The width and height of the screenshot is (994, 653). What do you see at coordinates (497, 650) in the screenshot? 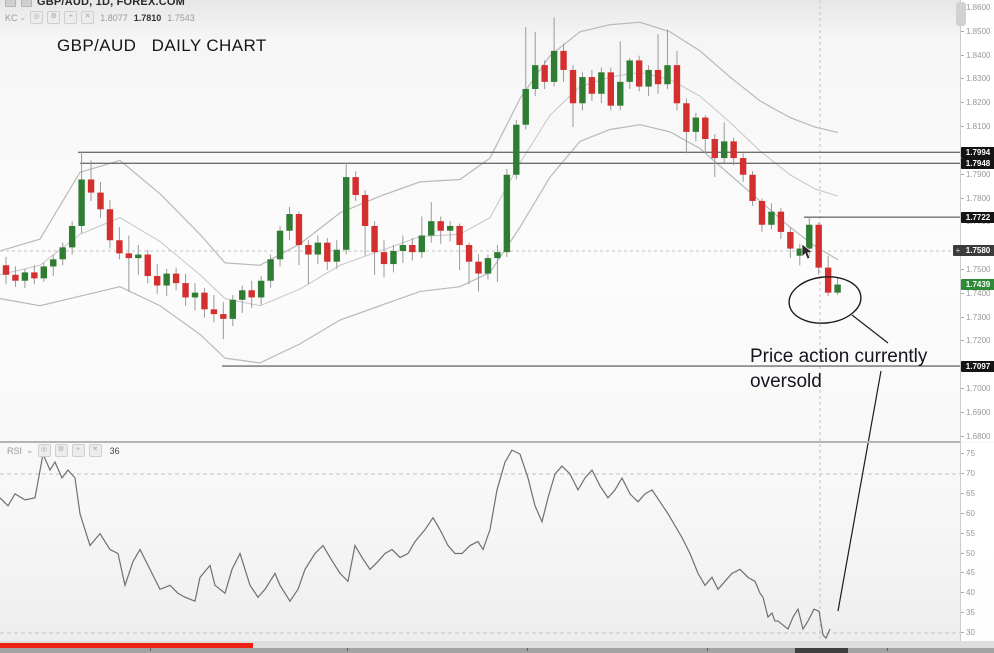
I see `video-timeline-strip` at bounding box center [497, 650].